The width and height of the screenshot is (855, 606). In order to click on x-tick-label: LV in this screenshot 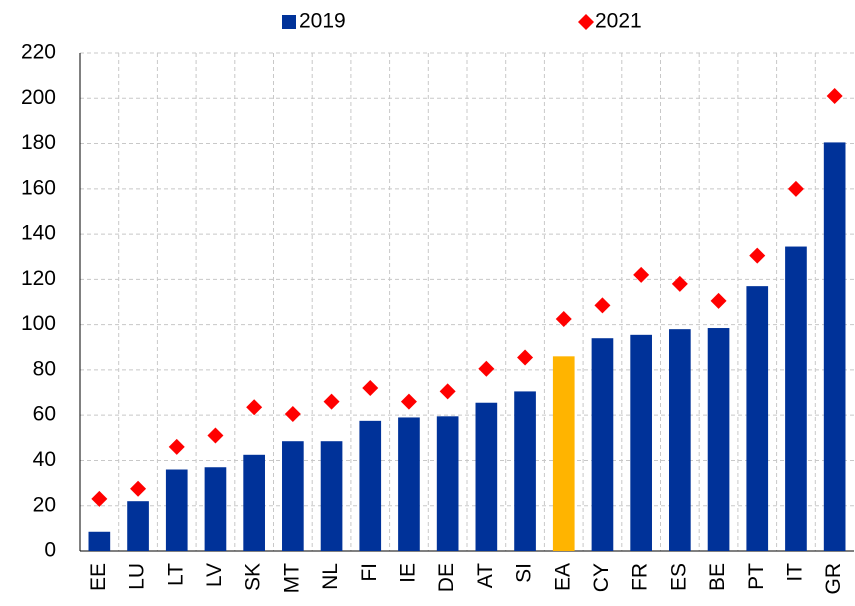, I will do `click(214, 575)`.